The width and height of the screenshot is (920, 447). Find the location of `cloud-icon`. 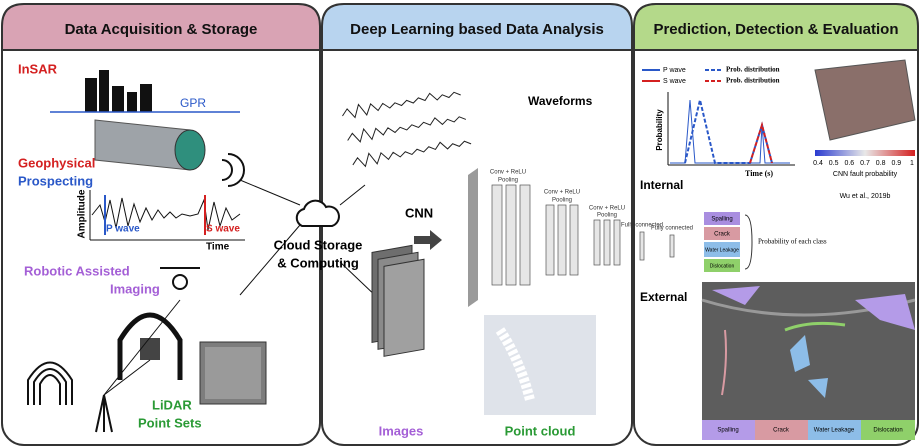

cloud-icon is located at coordinates (317, 213).